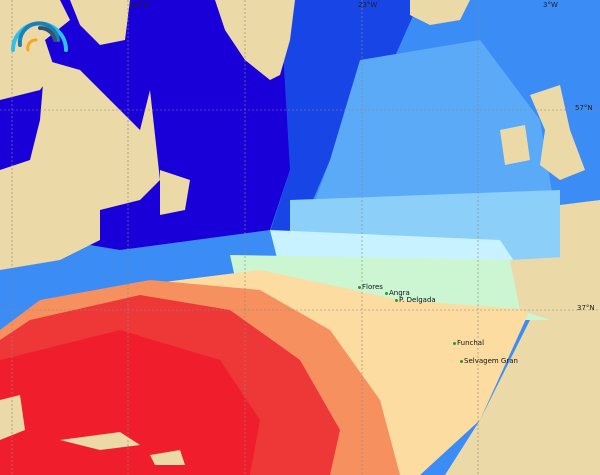 Image resolution: width=600 pixels, height=475 pixels. I want to click on hispaniola, so click(167, 457).